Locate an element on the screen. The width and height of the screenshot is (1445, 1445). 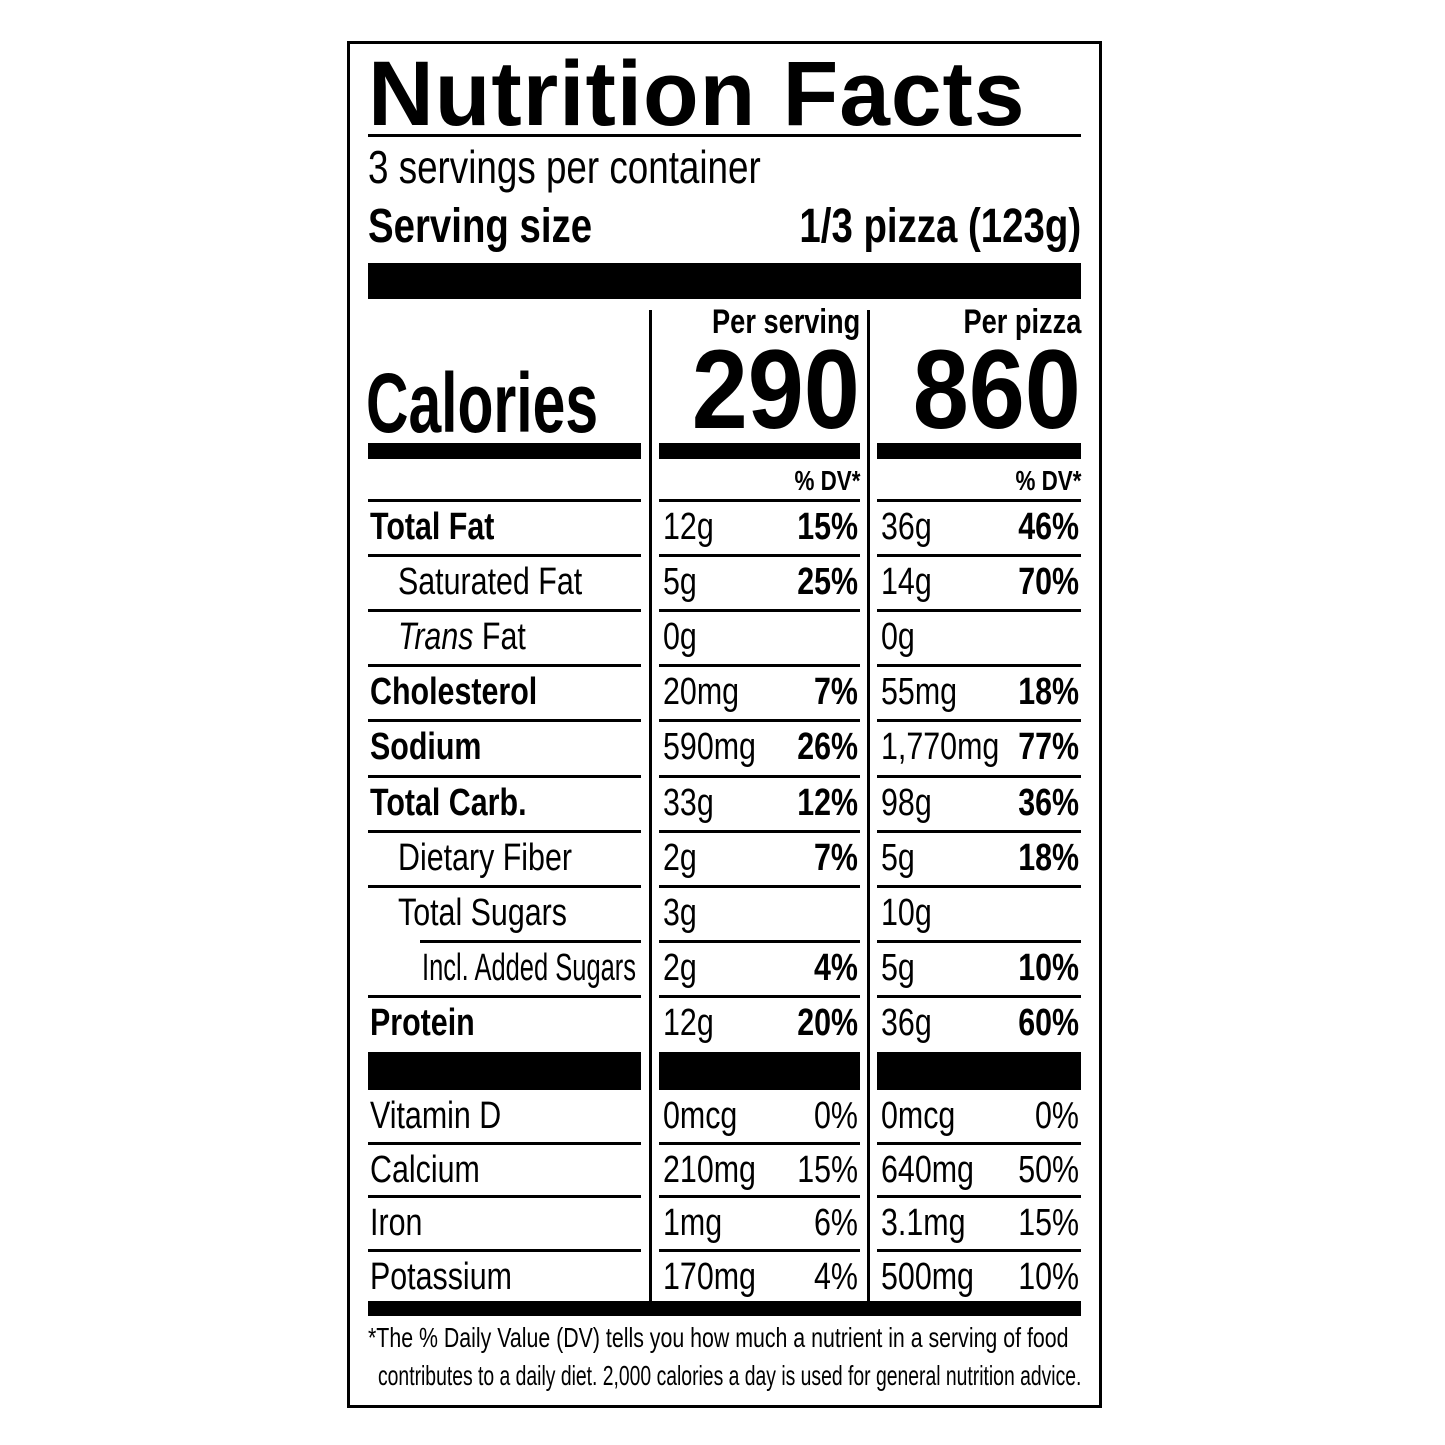
nutrient-amount: 10g is located at coordinates (912, 913).